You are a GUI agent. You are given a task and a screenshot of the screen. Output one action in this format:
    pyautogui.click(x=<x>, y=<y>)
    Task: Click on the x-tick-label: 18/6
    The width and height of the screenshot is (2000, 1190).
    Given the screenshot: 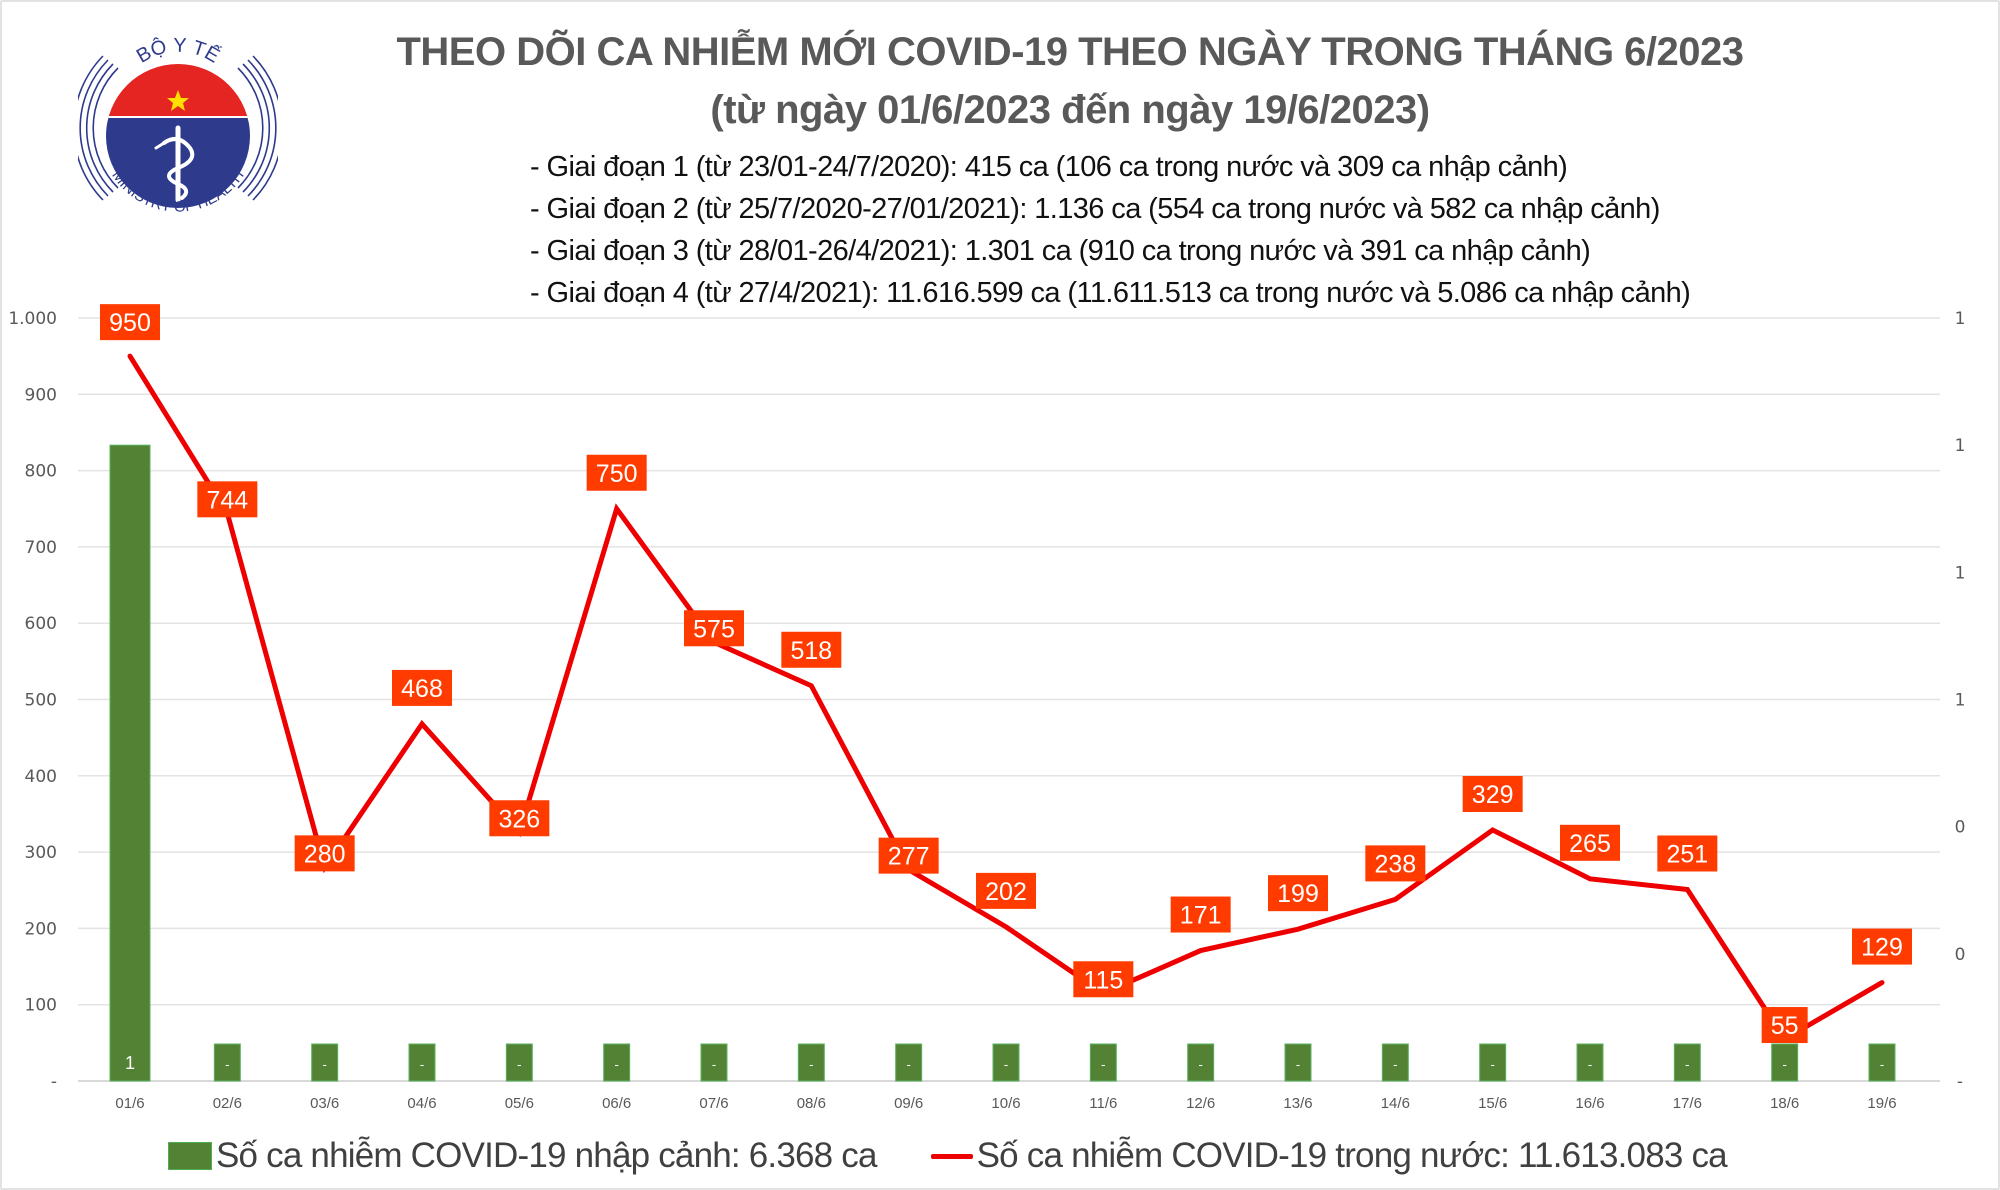 What is the action you would take?
    pyautogui.click(x=1784, y=1103)
    